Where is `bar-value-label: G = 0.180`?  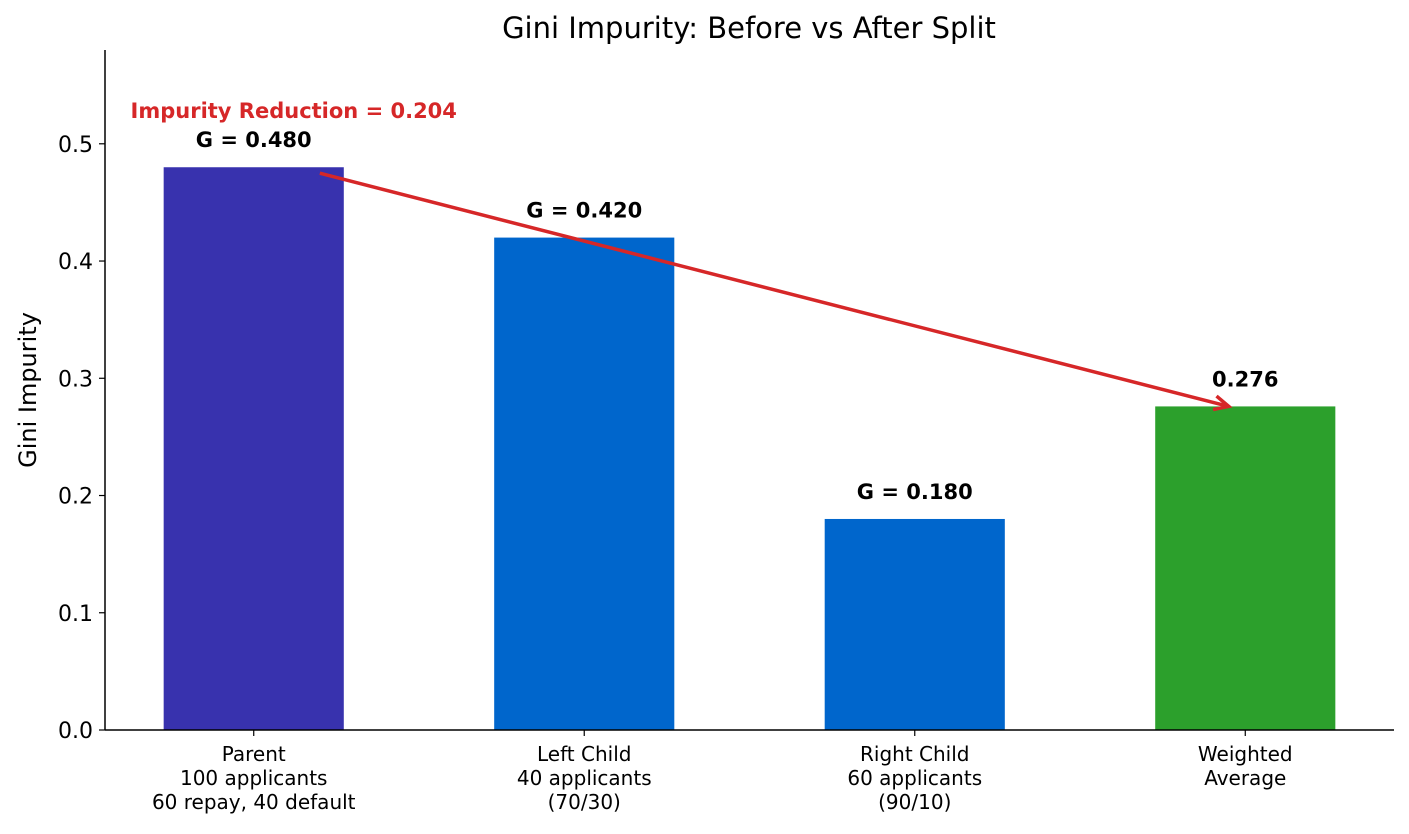 bar-value-label: G = 0.180 is located at coordinates (915, 492).